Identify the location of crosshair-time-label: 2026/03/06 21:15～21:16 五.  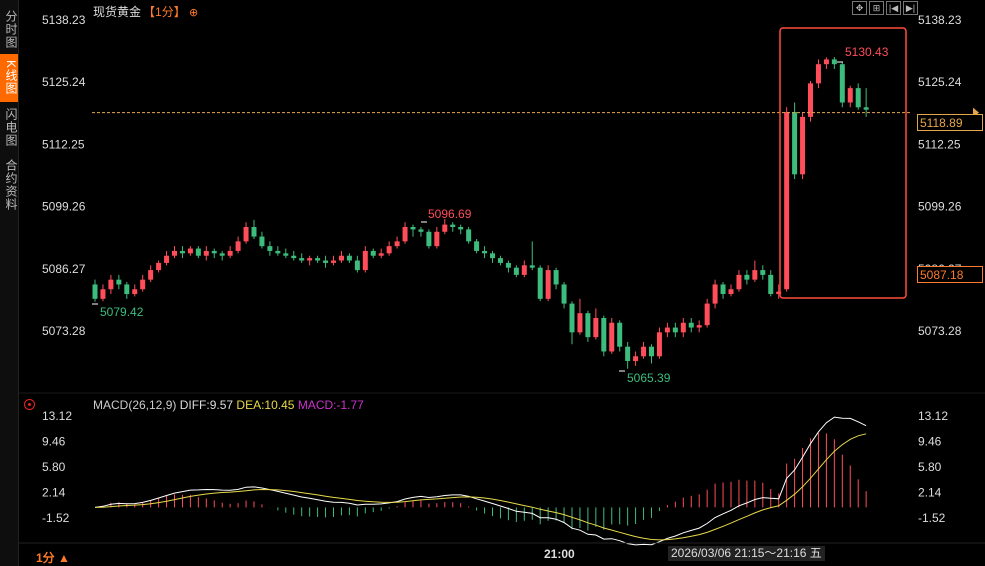
(746, 553).